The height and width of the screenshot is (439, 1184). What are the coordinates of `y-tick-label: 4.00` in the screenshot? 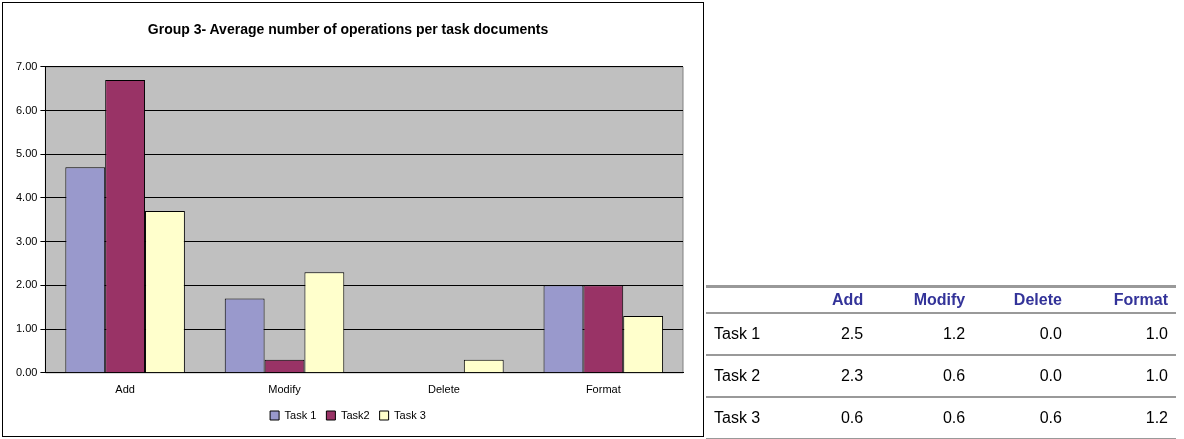 It's located at (26, 196).